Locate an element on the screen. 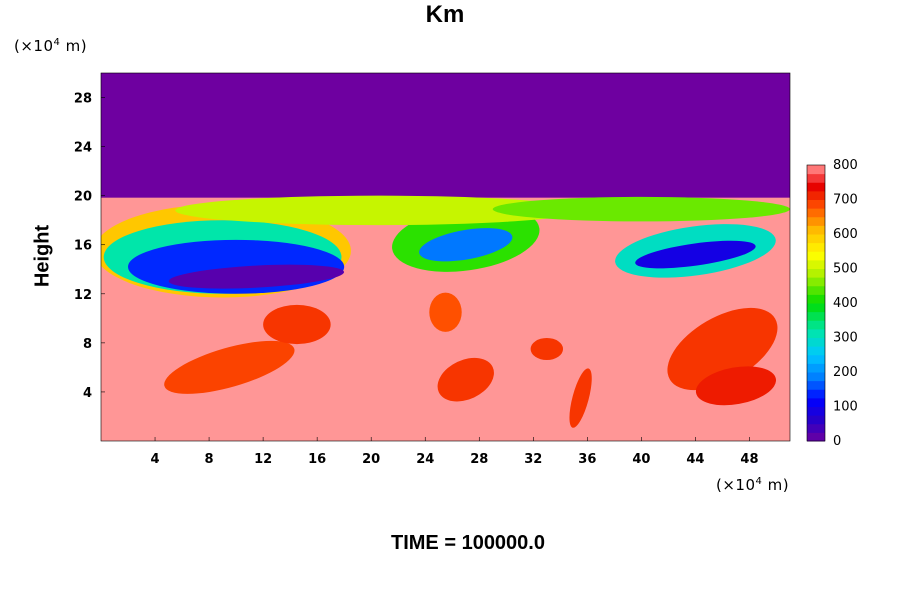 Image resolution: width=900 pixels, height=600 pixels. colorbar-frame is located at coordinates (816, 303).